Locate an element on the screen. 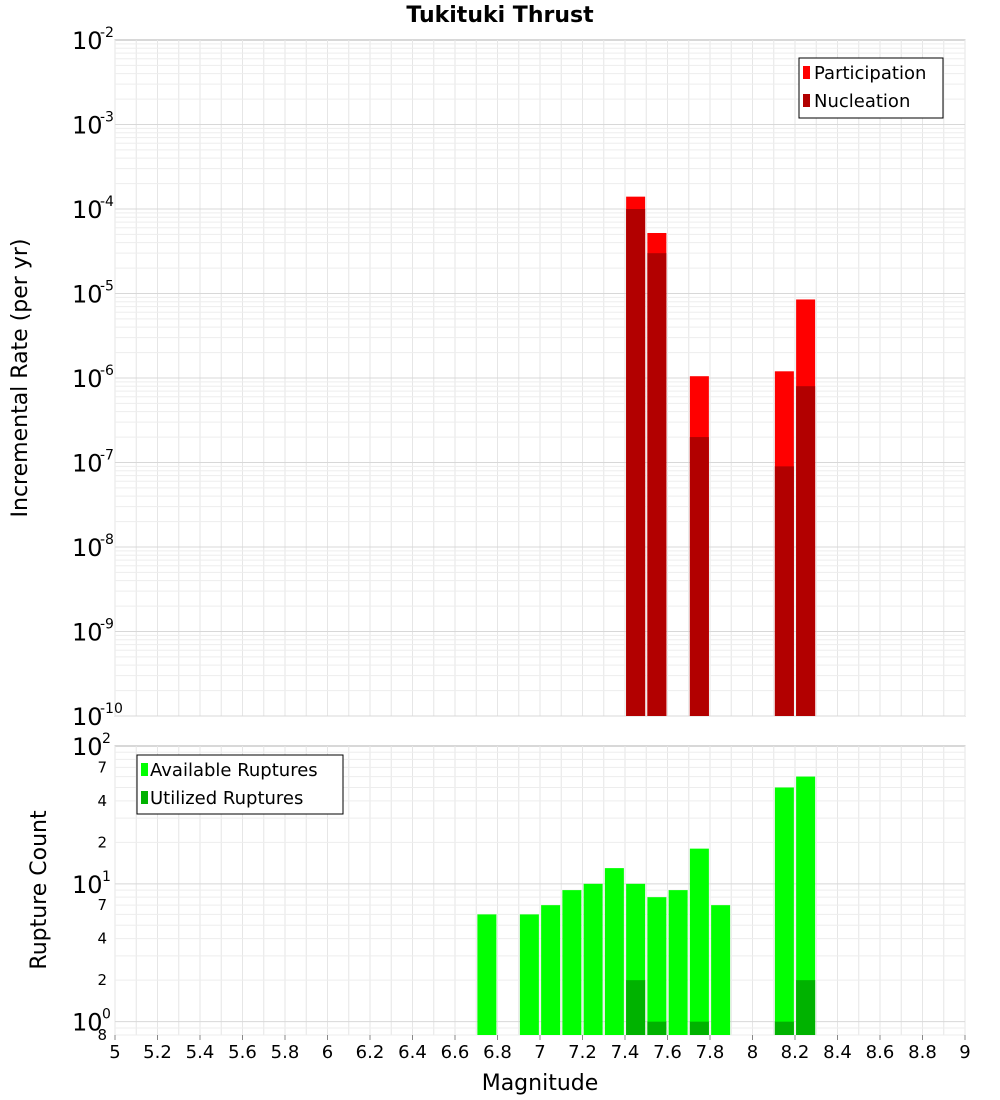 Image resolution: width=1000 pixels, height=1100 pixels. legend-swatch-available is located at coordinates (144, 769).